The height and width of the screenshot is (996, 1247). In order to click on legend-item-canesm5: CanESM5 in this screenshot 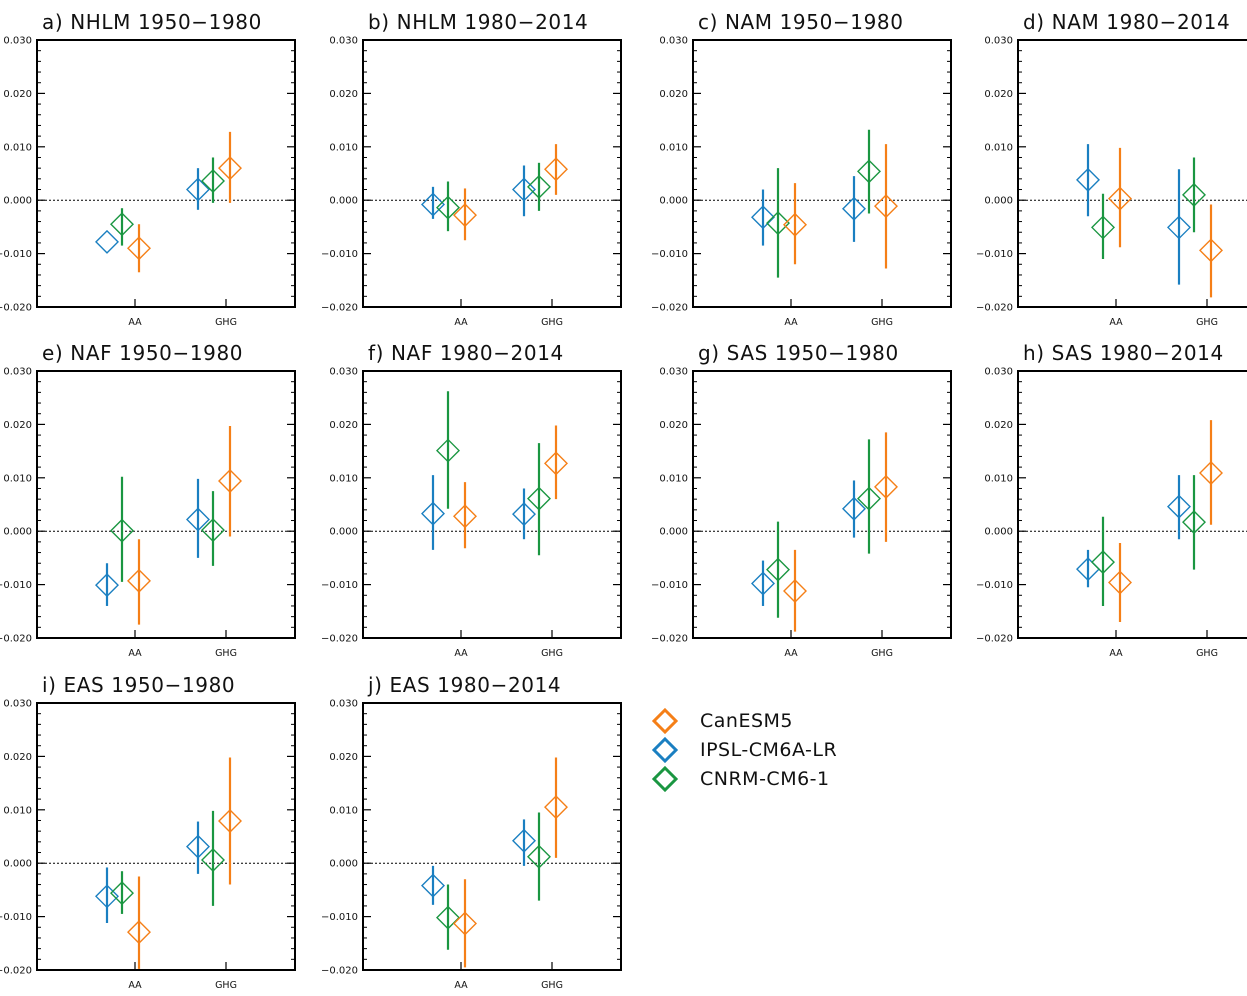, I will do `click(722, 721)`.